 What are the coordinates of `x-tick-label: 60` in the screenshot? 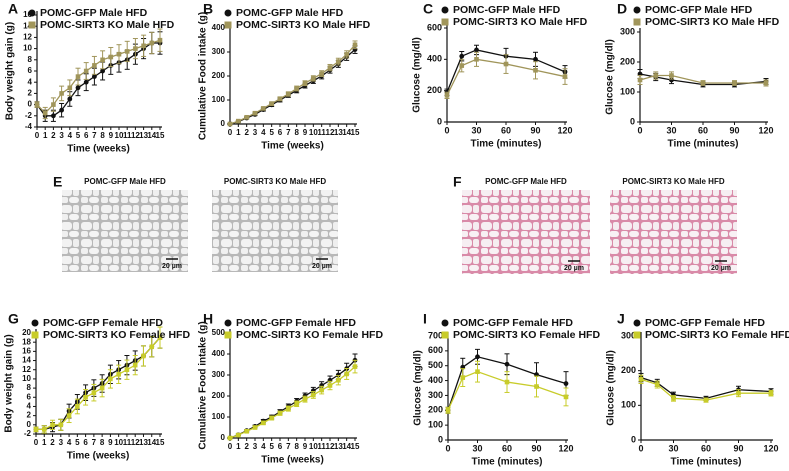 It's located at (703, 130).